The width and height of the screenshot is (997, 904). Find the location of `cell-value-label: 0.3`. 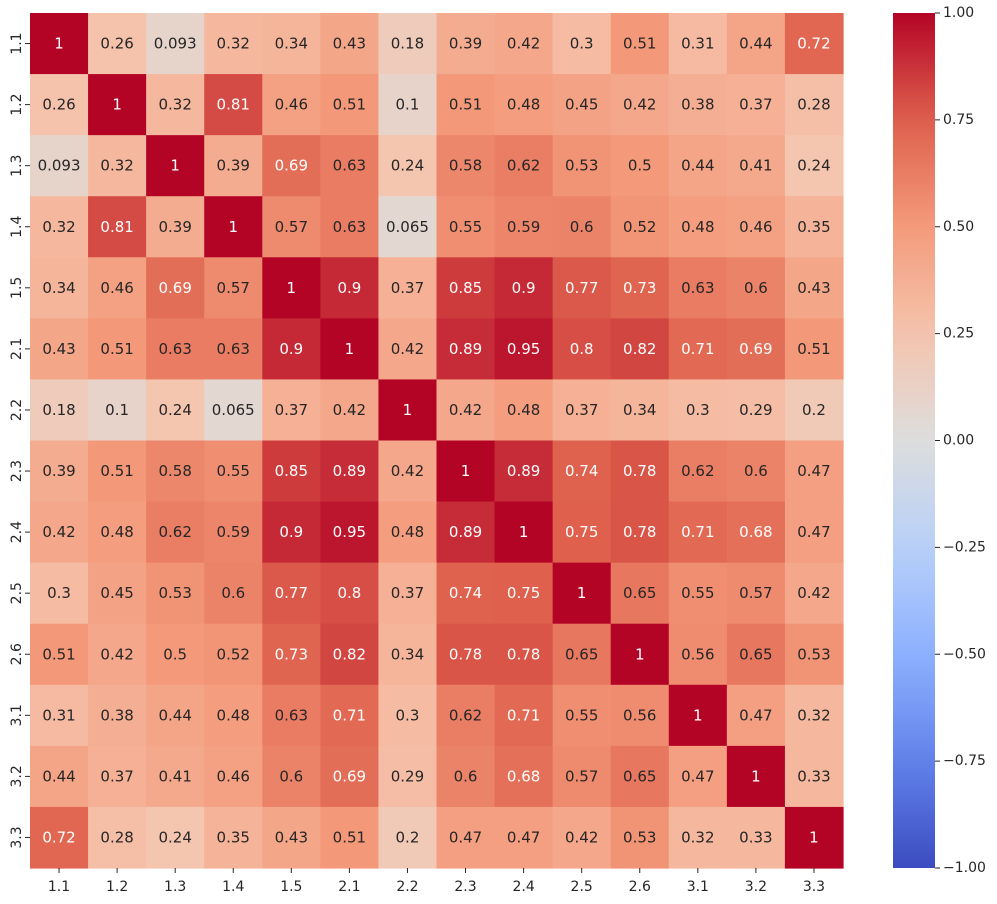

cell-value-label: 0.3 is located at coordinates (59, 593).